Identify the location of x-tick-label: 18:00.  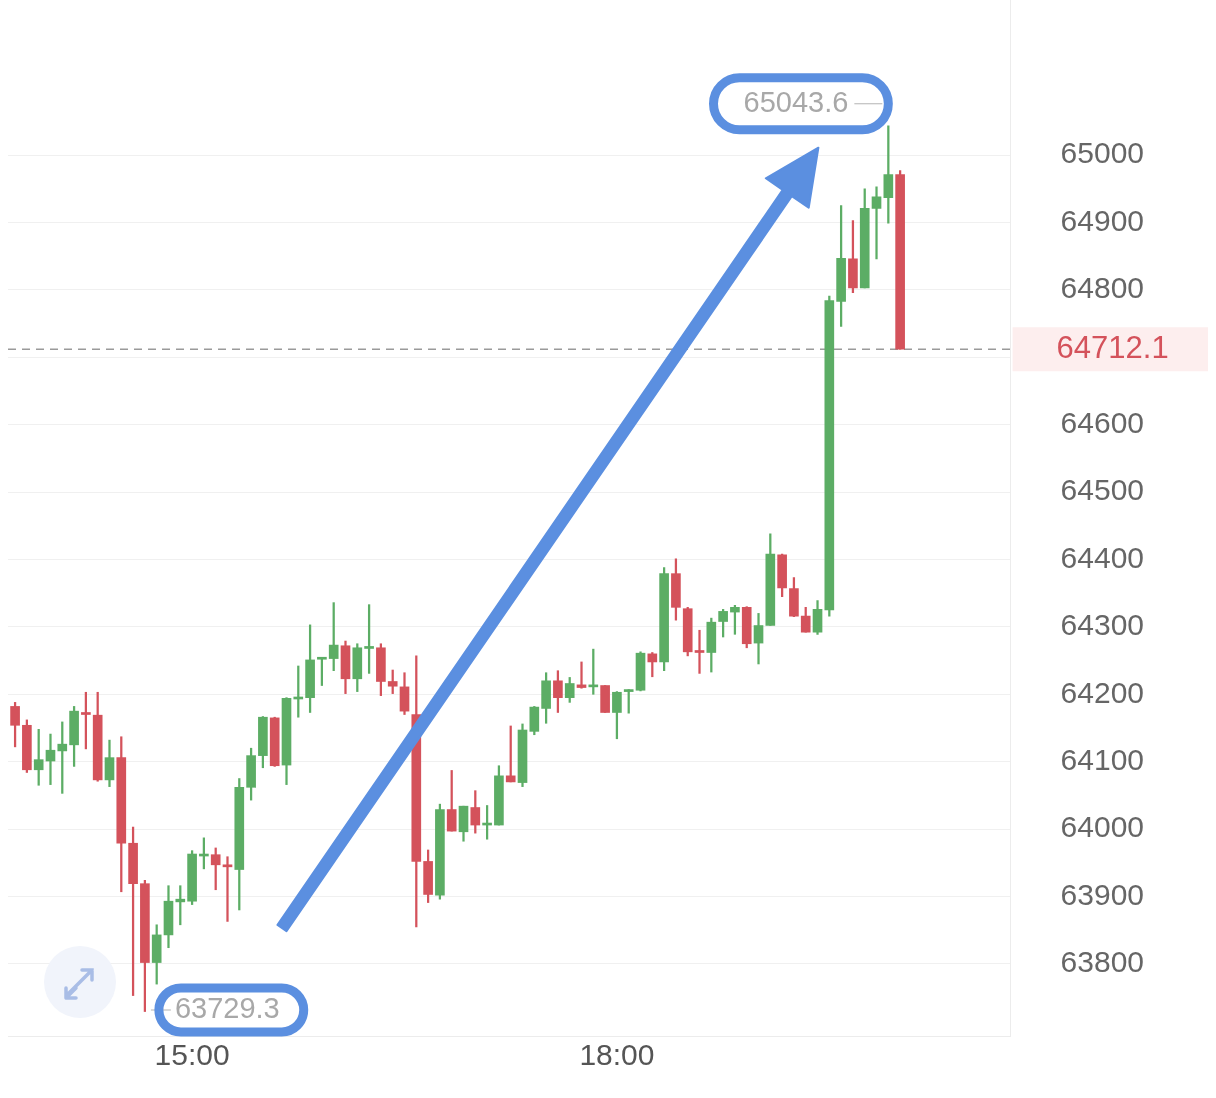
(617, 1055).